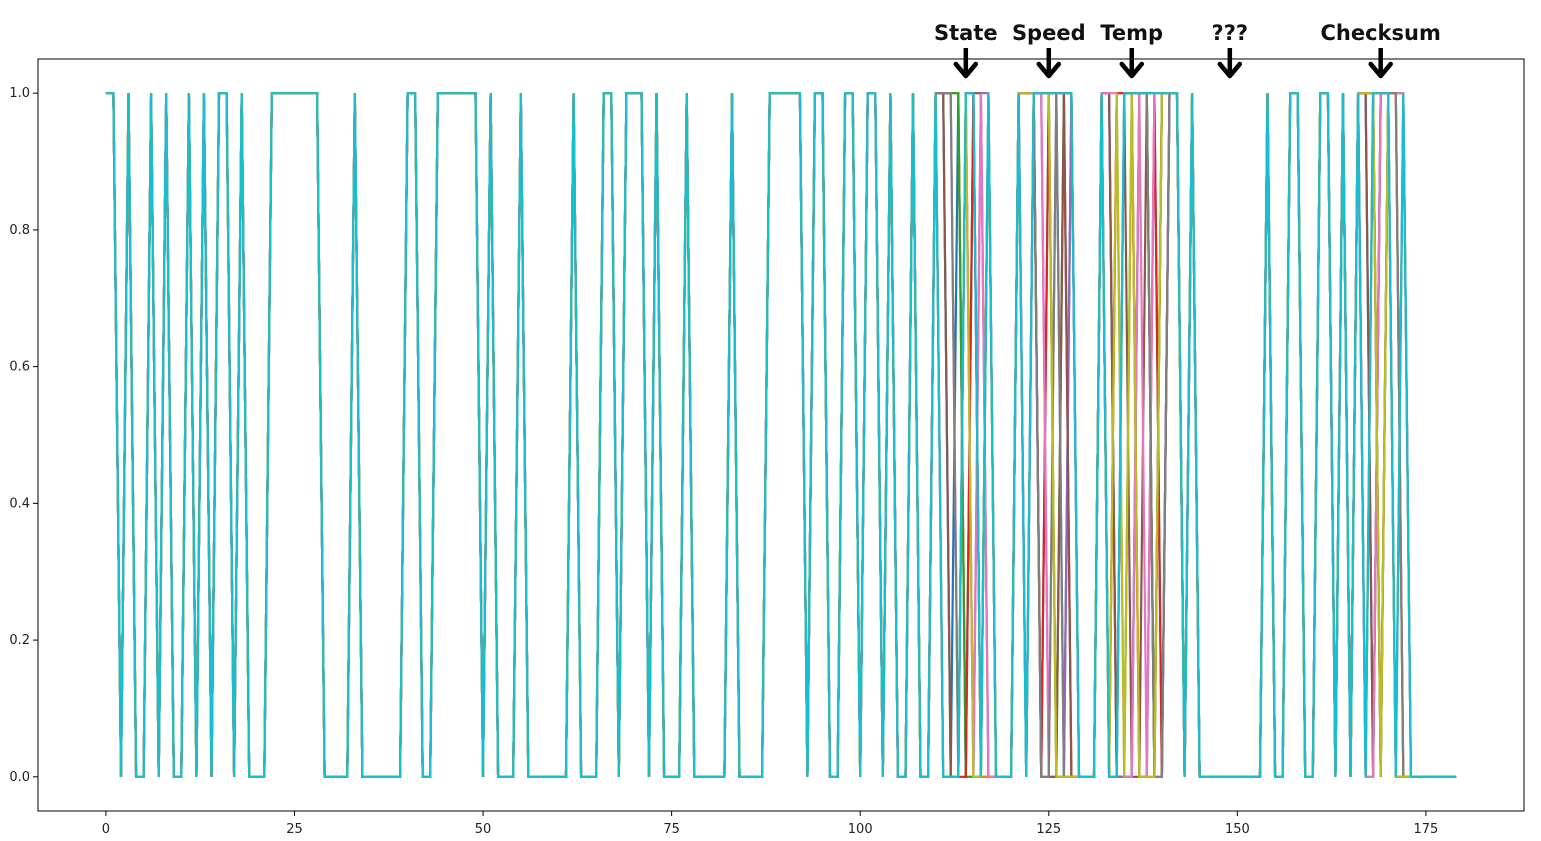 The width and height of the screenshot is (1541, 841). Describe the element at coordinates (294, 829) in the screenshot. I see `x-tick-label: 25` at that location.